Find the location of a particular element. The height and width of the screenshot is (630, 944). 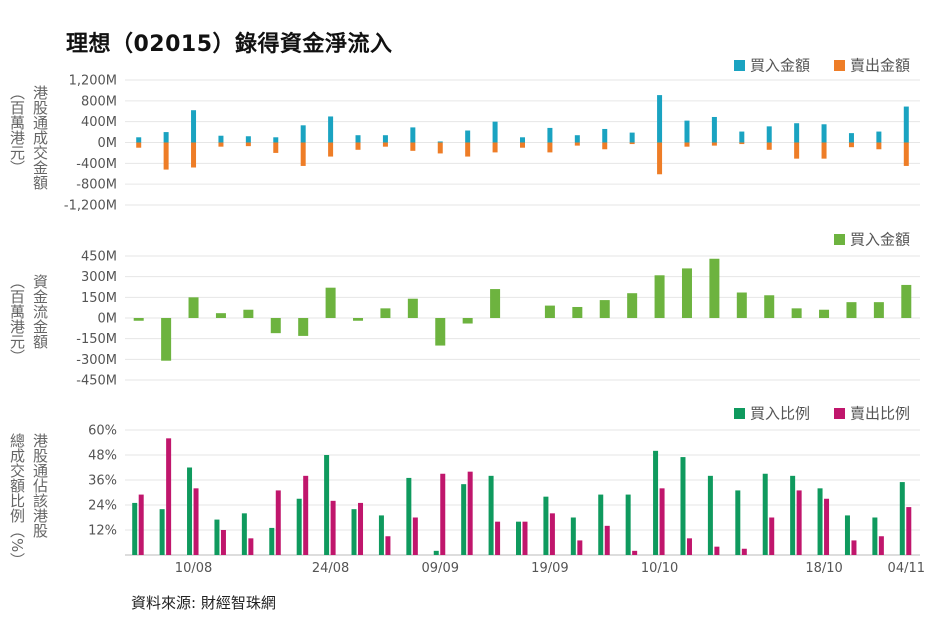

y-tick-label: 300M is located at coordinates (99, 277).